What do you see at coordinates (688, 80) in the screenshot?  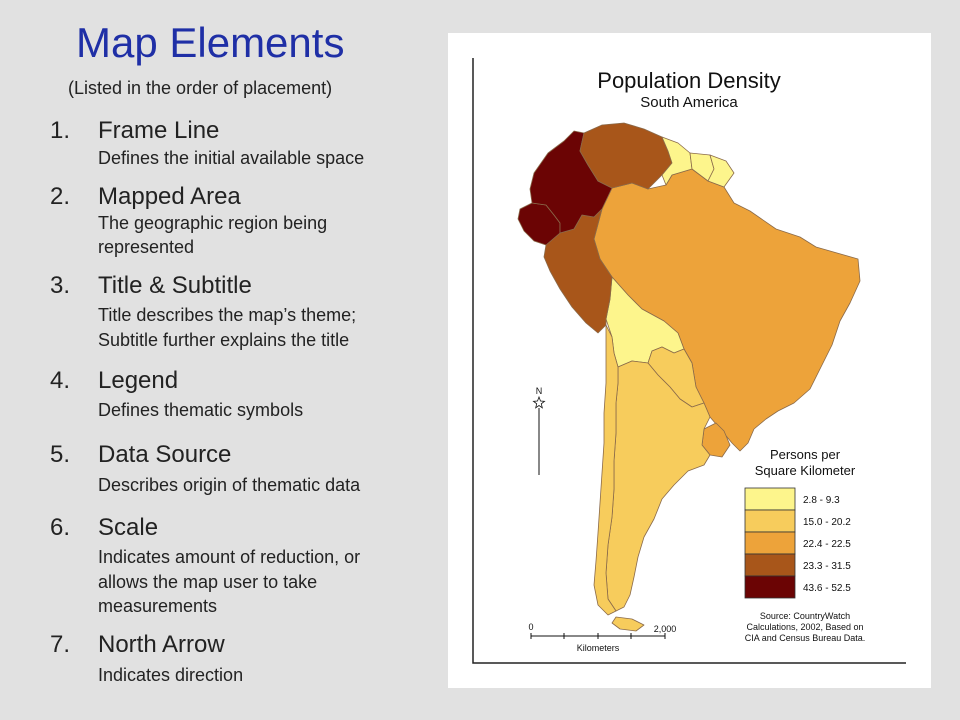 I see `map-title: Population Density` at bounding box center [688, 80].